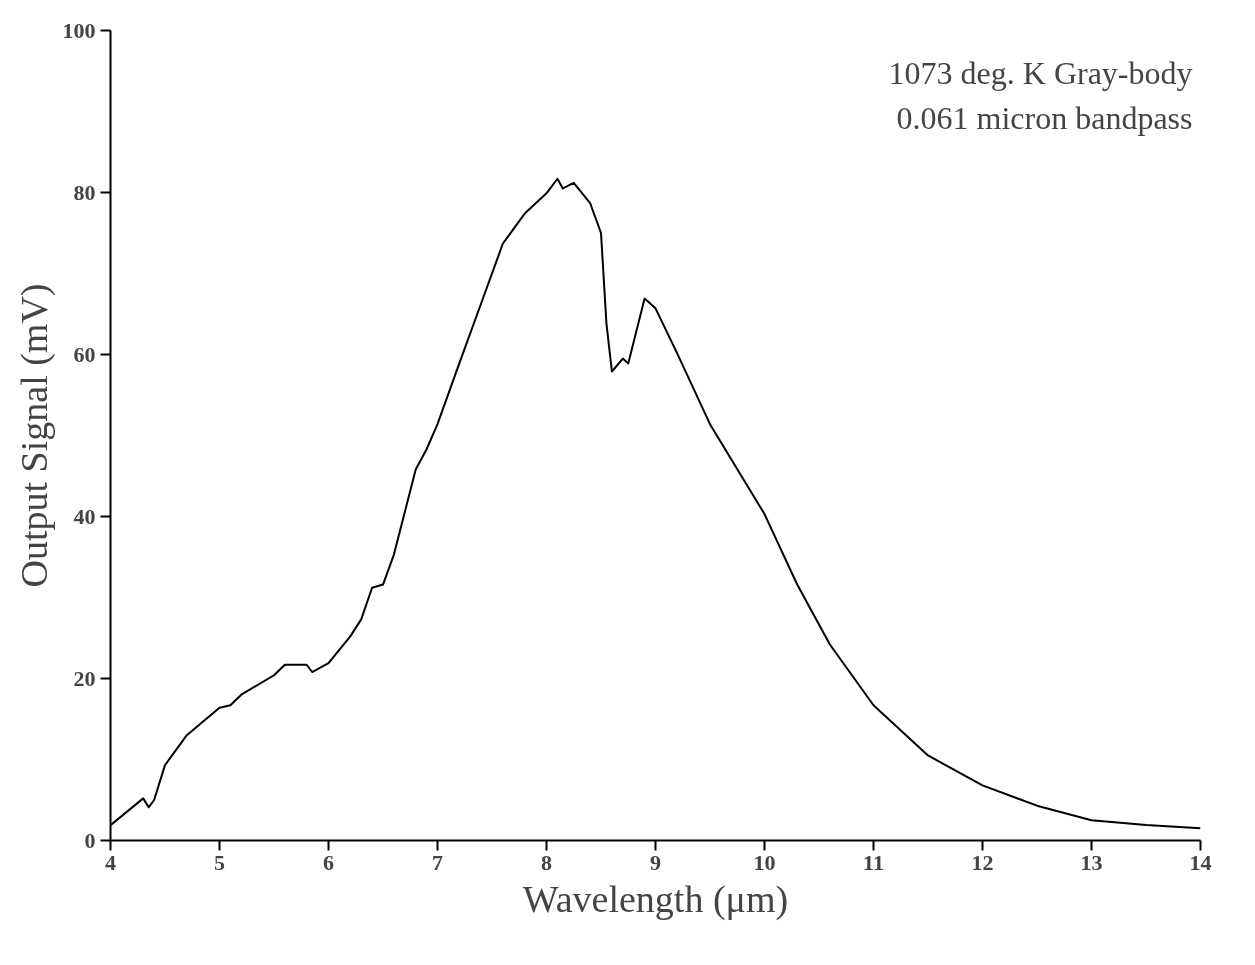 Image resolution: width=1255 pixels, height=965 pixels. Describe the element at coordinates (110, 862) in the screenshot. I see `x-tick-label: 4` at that location.